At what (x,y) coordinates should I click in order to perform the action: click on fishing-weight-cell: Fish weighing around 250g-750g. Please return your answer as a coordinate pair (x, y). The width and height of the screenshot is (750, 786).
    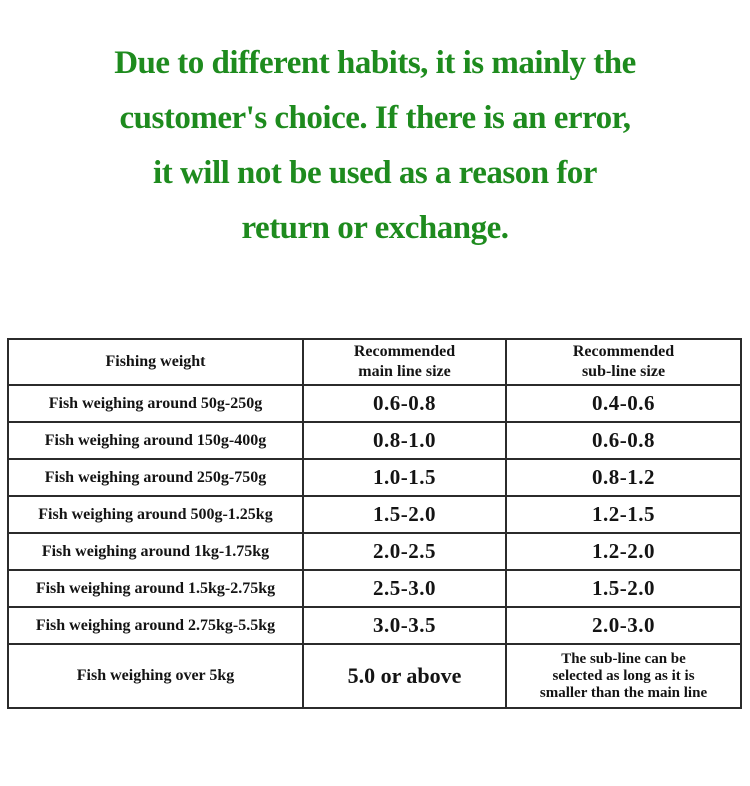
    Looking at the image, I should click on (155, 477).